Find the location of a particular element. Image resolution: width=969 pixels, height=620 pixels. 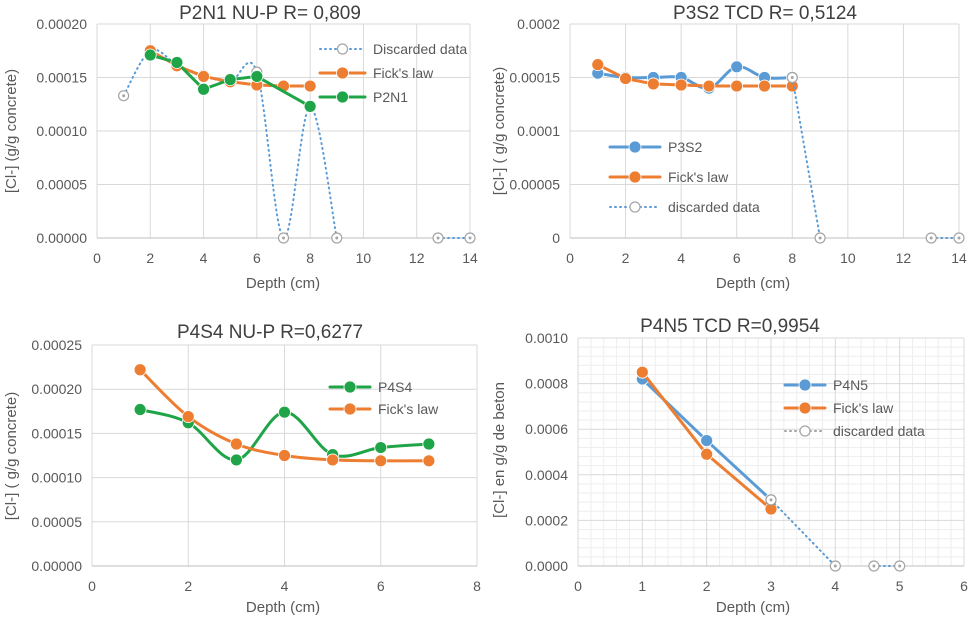

legend-item: P3S2 is located at coordinates (655, 147).